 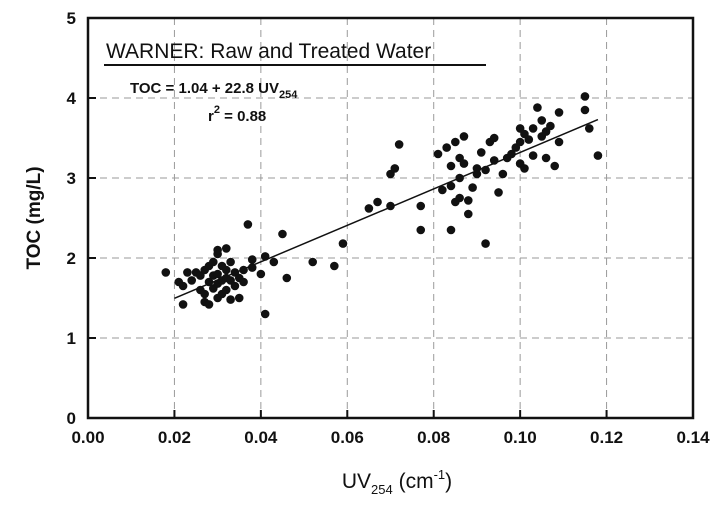 I want to click on r-squared-base: r, so click(x=211, y=116).